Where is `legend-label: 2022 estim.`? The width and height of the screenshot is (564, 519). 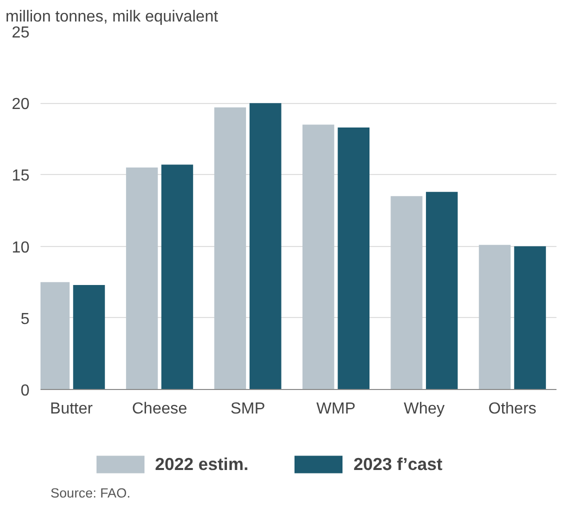
legend-label: 2022 estim. is located at coordinates (201, 464).